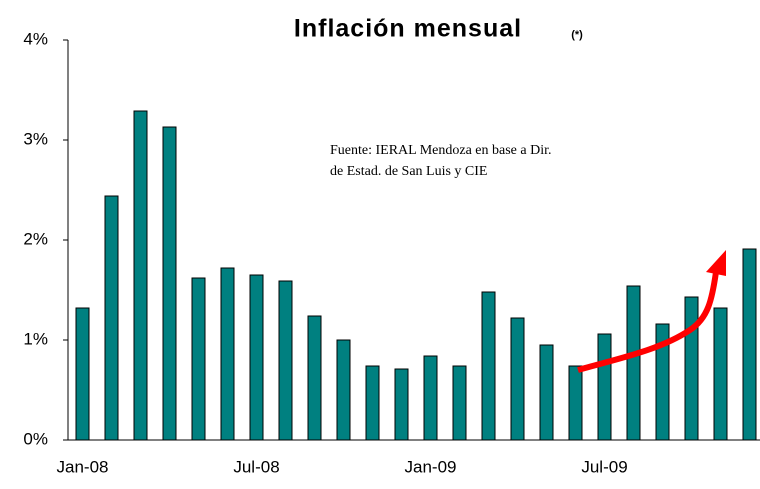  I want to click on trend-arrow, so click(648, 322).